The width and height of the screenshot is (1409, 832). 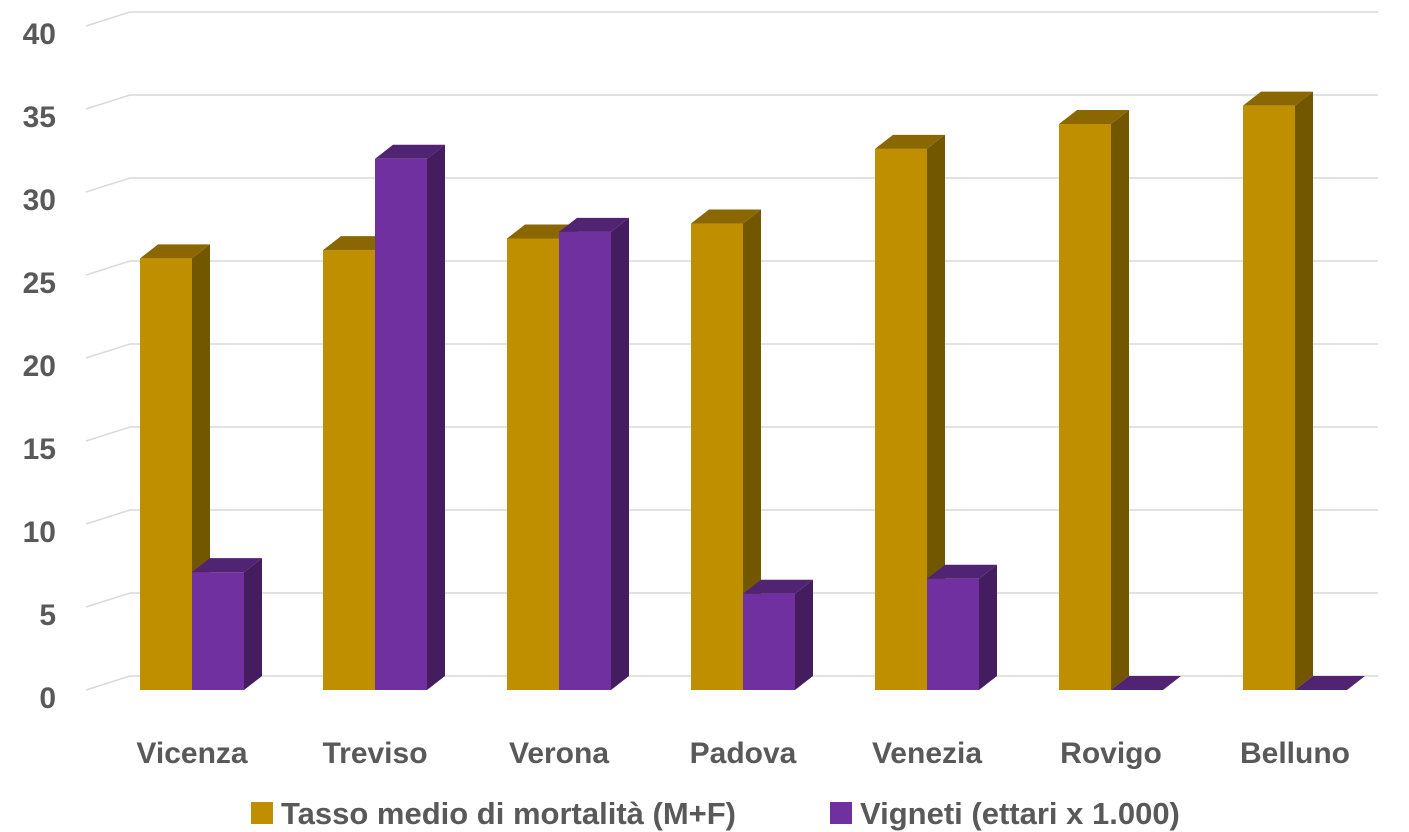 What do you see at coordinates (1295, 753) in the screenshot?
I see `category-label-belluno: Belluno` at bounding box center [1295, 753].